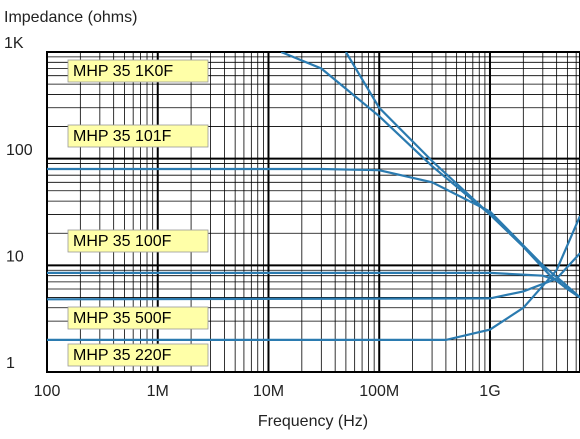 Image resolution: width=580 pixels, height=439 pixels. Describe the element at coordinates (19, 150) in the screenshot. I see `y-tick-label: 100` at that location.